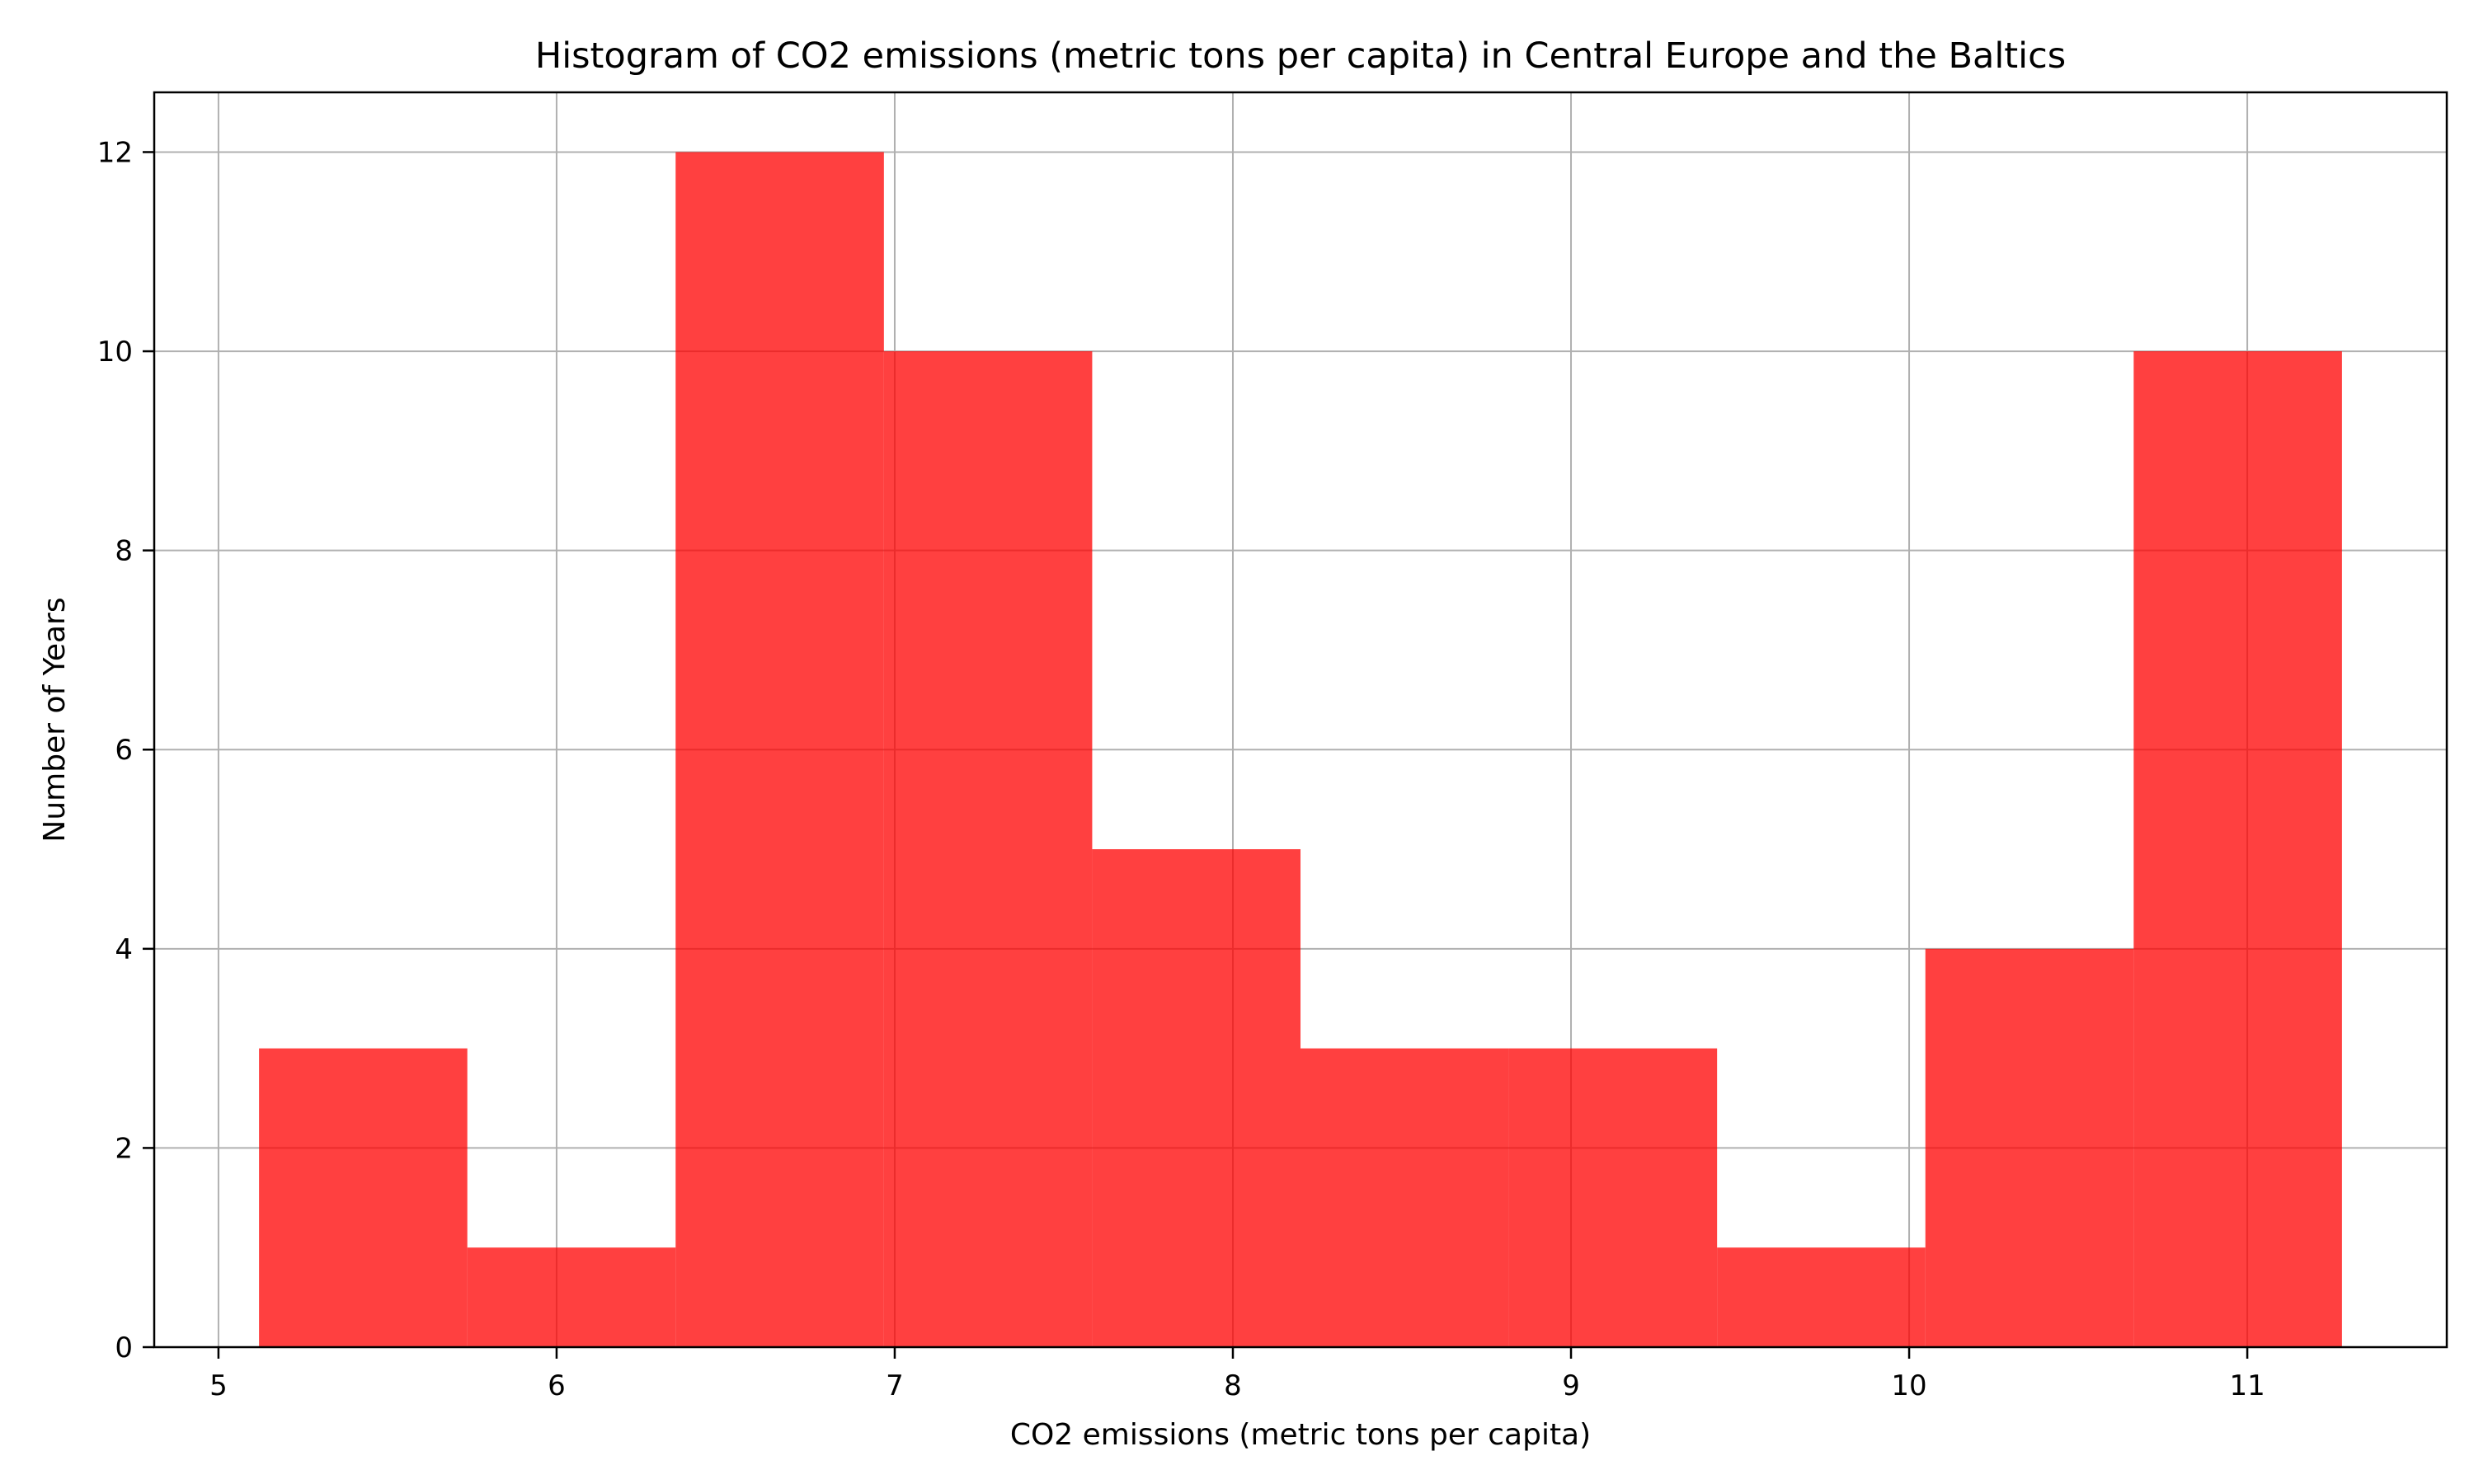  What do you see at coordinates (124, 1148) in the screenshot?
I see `y-tick-label: 2` at bounding box center [124, 1148].